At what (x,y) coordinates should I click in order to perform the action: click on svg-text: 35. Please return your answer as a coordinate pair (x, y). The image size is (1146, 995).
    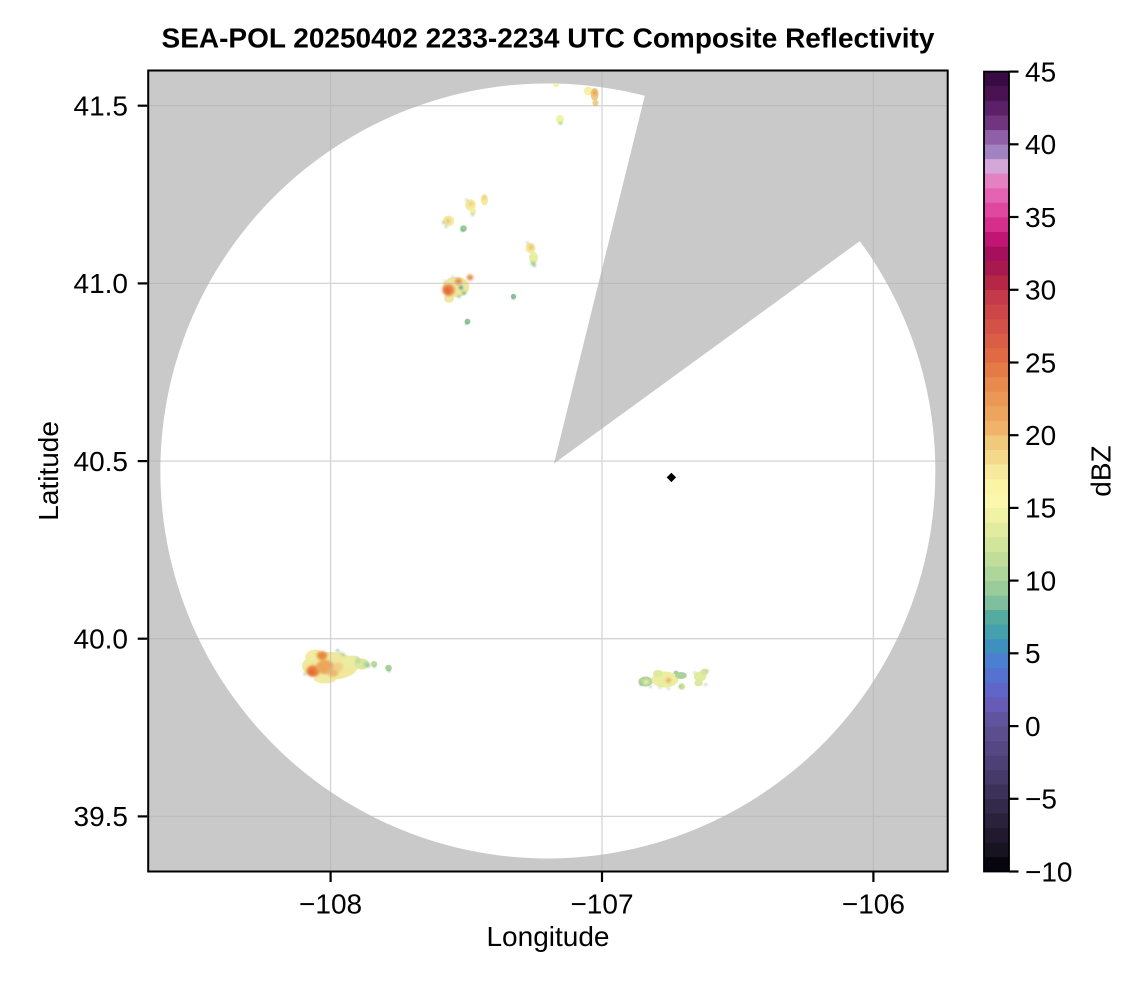
    Looking at the image, I should click on (1040, 217).